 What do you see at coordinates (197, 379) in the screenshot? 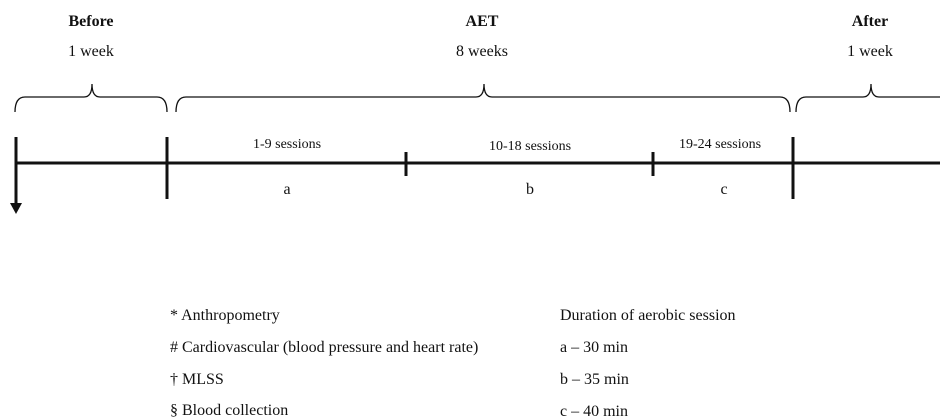
I see `legend-measure: † MLSS` at bounding box center [197, 379].